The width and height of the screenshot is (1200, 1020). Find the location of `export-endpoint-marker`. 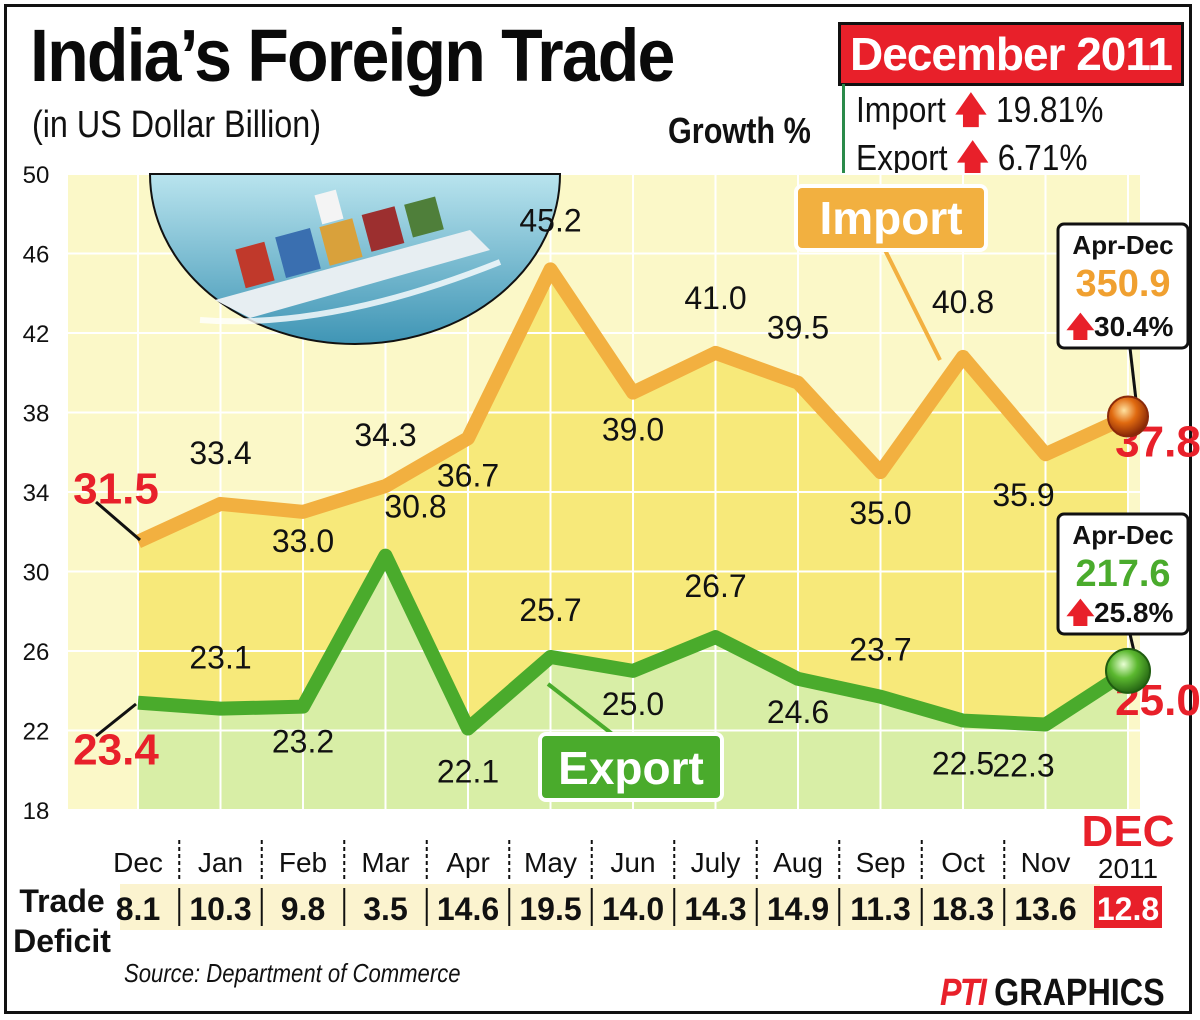

export-endpoint-marker is located at coordinates (1128, 670).